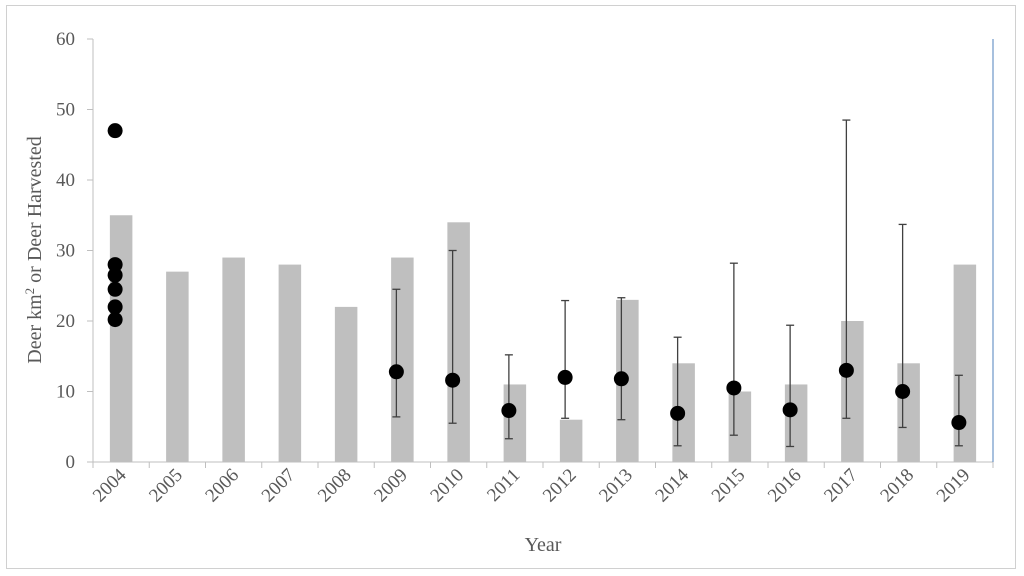  Describe the element at coordinates (166, 486) in the screenshot. I see `x-tick-label: 2005` at that location.